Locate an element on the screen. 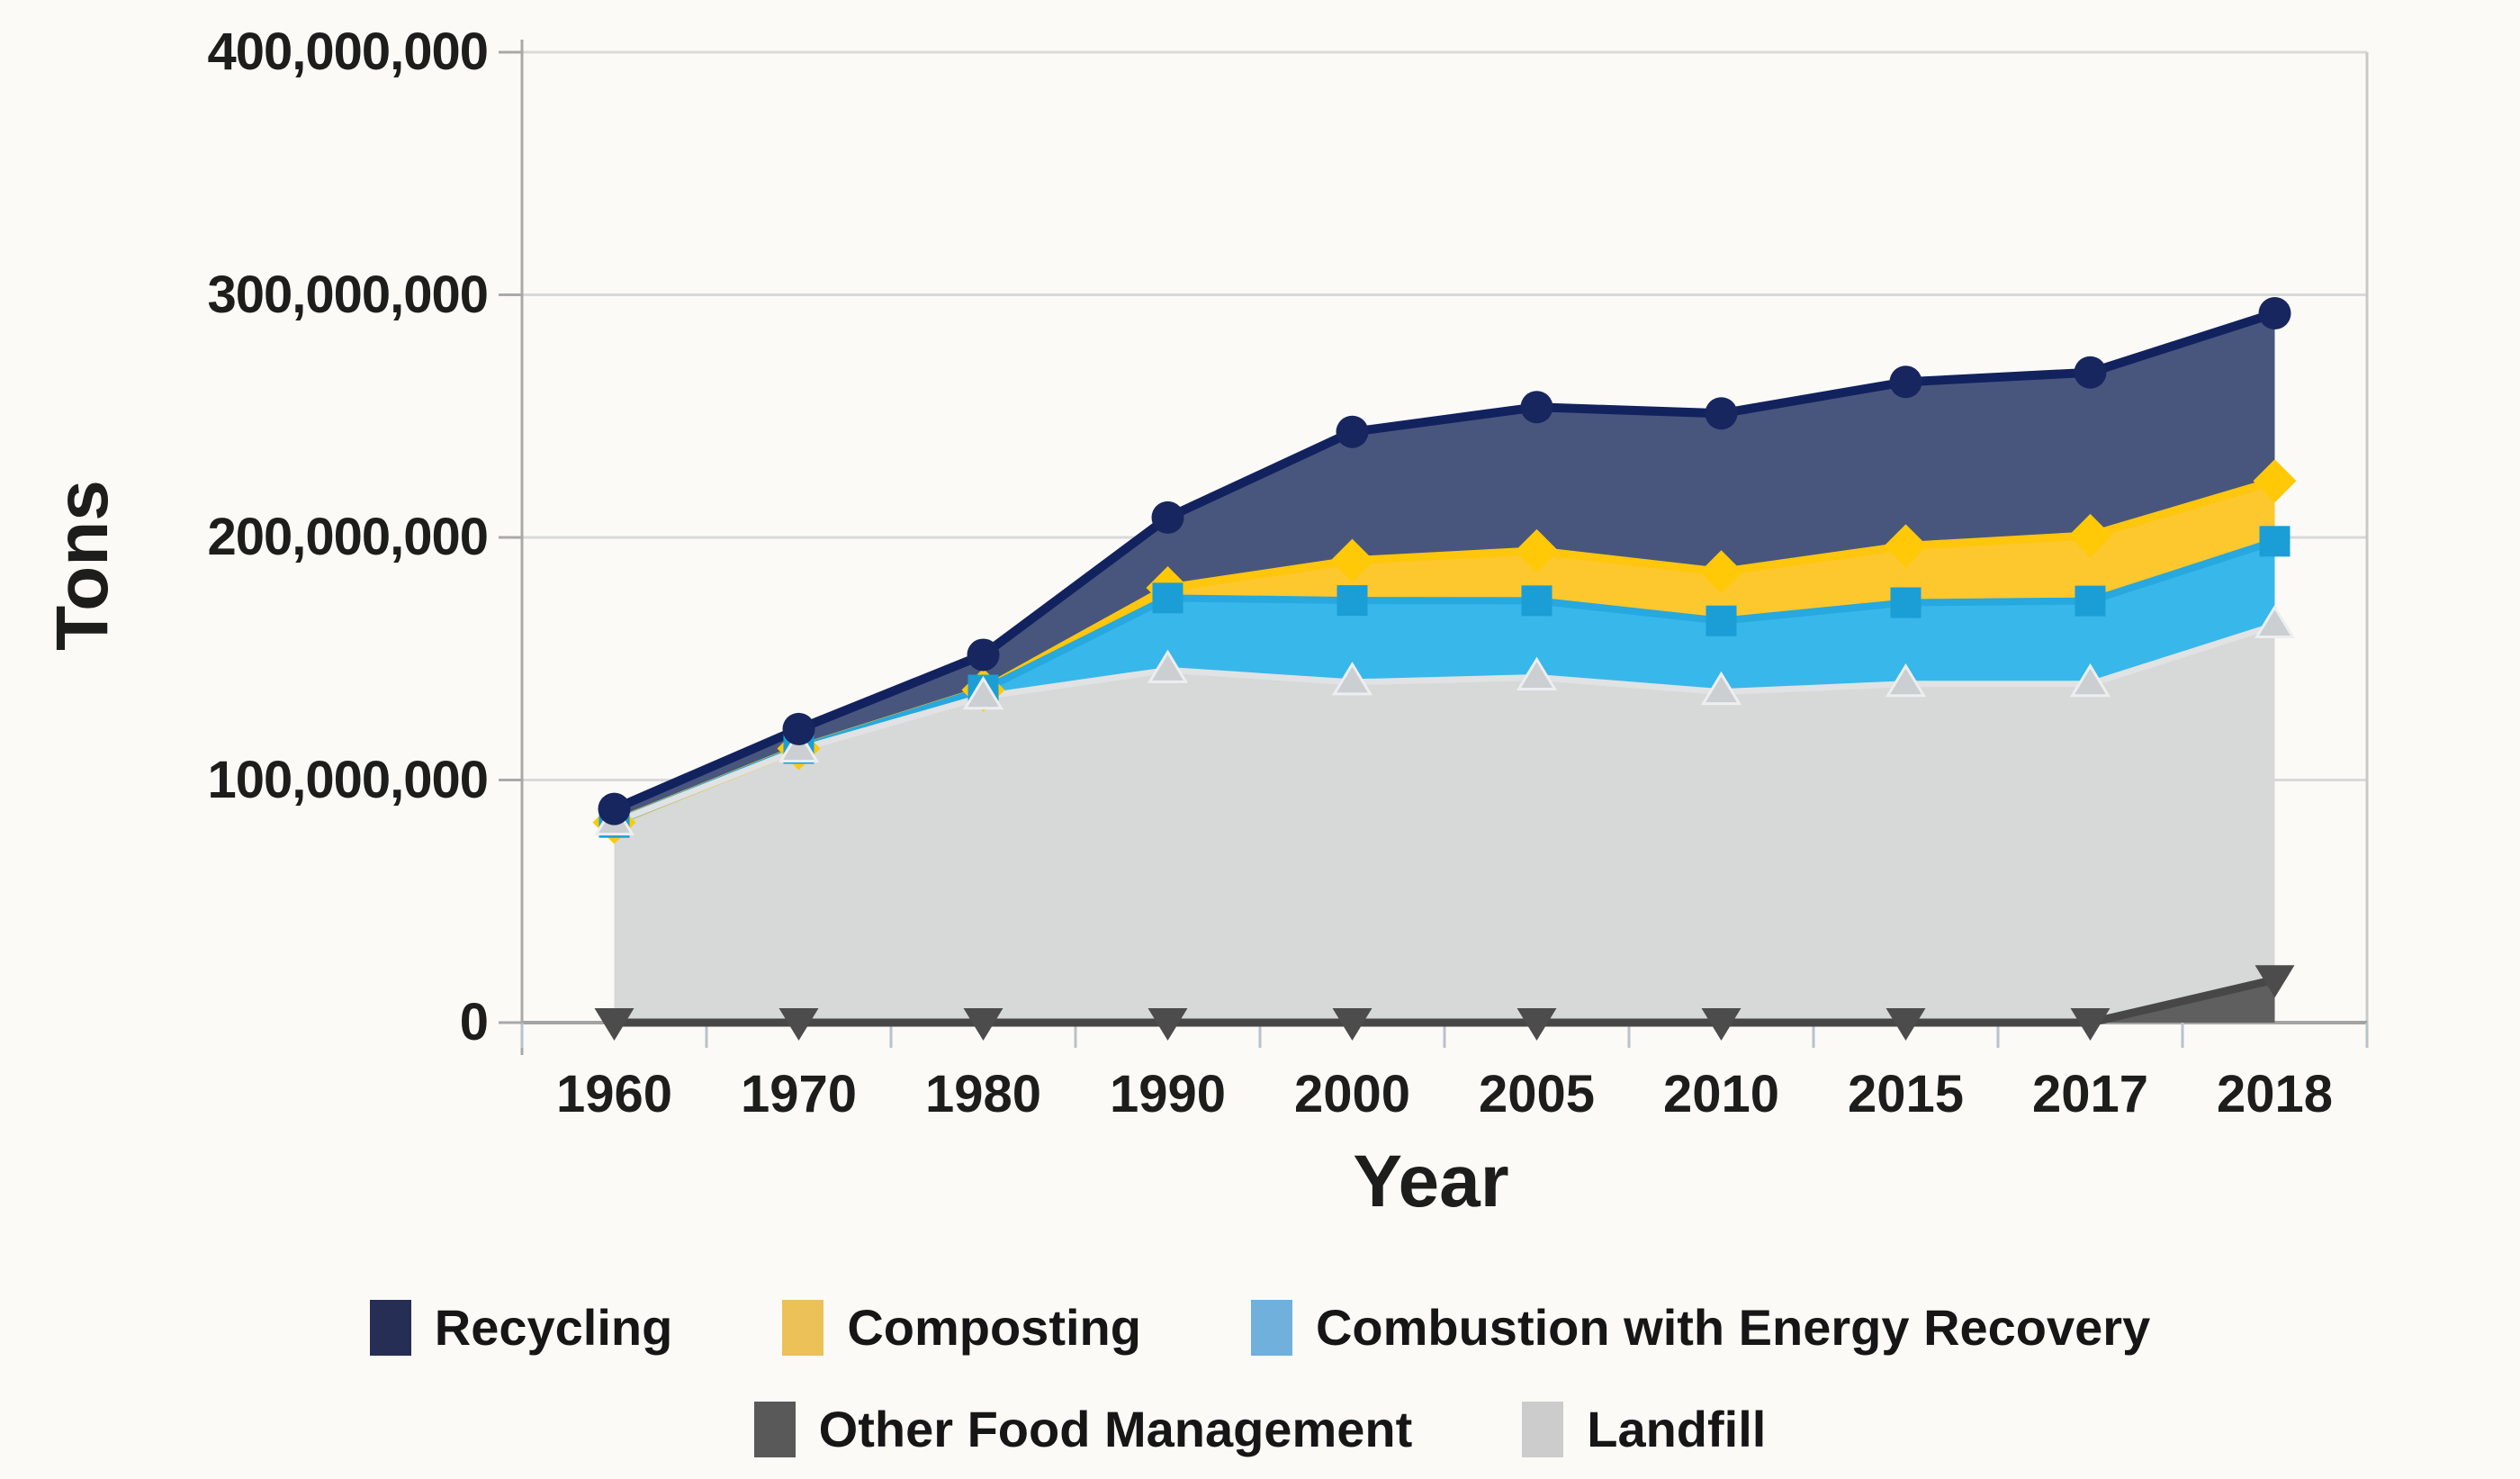  y-axis-title: Tons is located at coordinates (82, 565).